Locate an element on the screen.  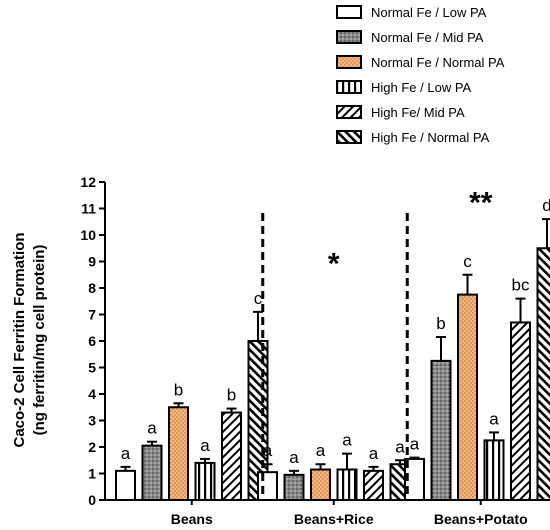
significance-letter: bc is located at coordinates (521, 285).